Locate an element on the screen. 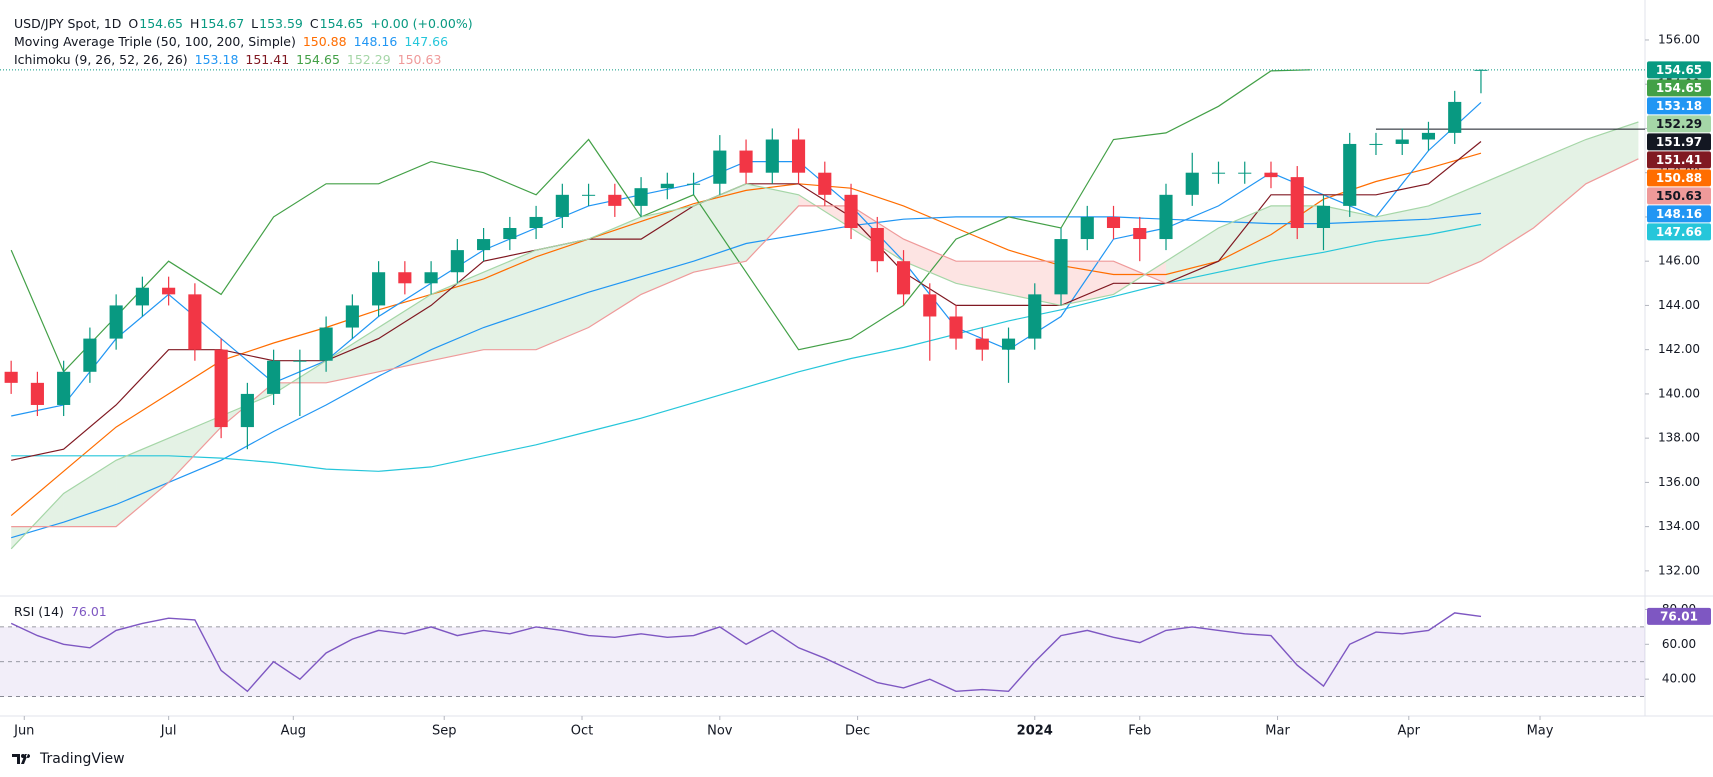  y-tick-label: 138.00 is located at coordinates (1679, 438).